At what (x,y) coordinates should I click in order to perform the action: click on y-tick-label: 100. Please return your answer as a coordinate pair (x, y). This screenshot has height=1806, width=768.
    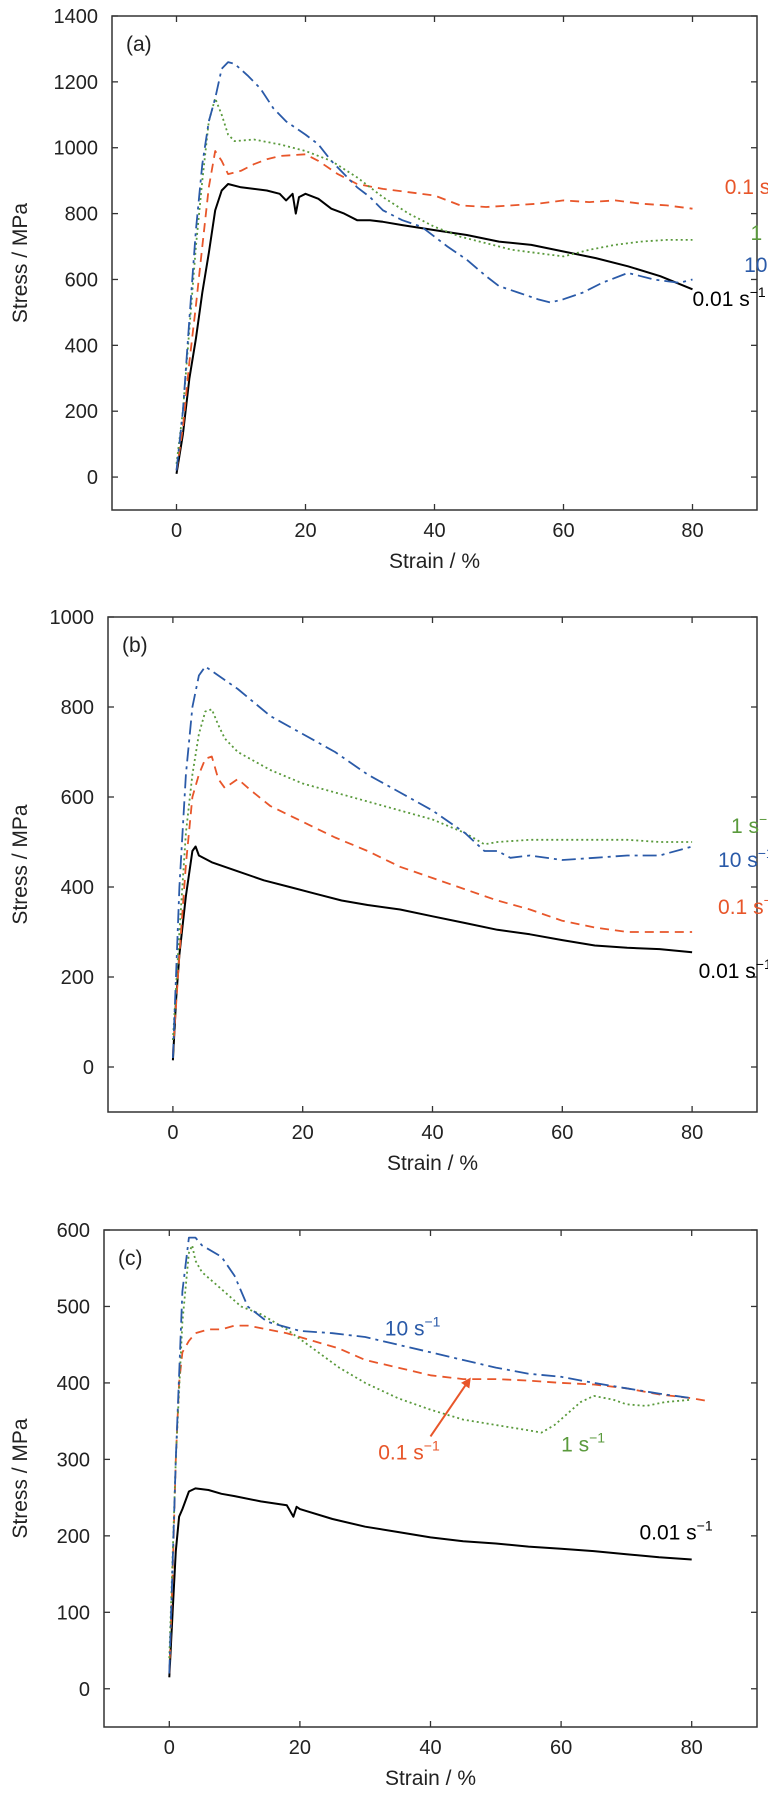
    Looking at the image, I should click on (73, 1613).